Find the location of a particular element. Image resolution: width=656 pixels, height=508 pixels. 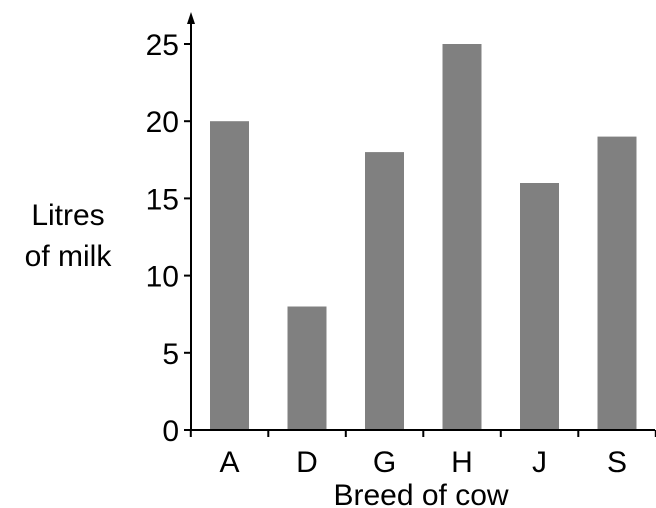

y-tick-label-5: 5 is located at coordinates (170, 354).